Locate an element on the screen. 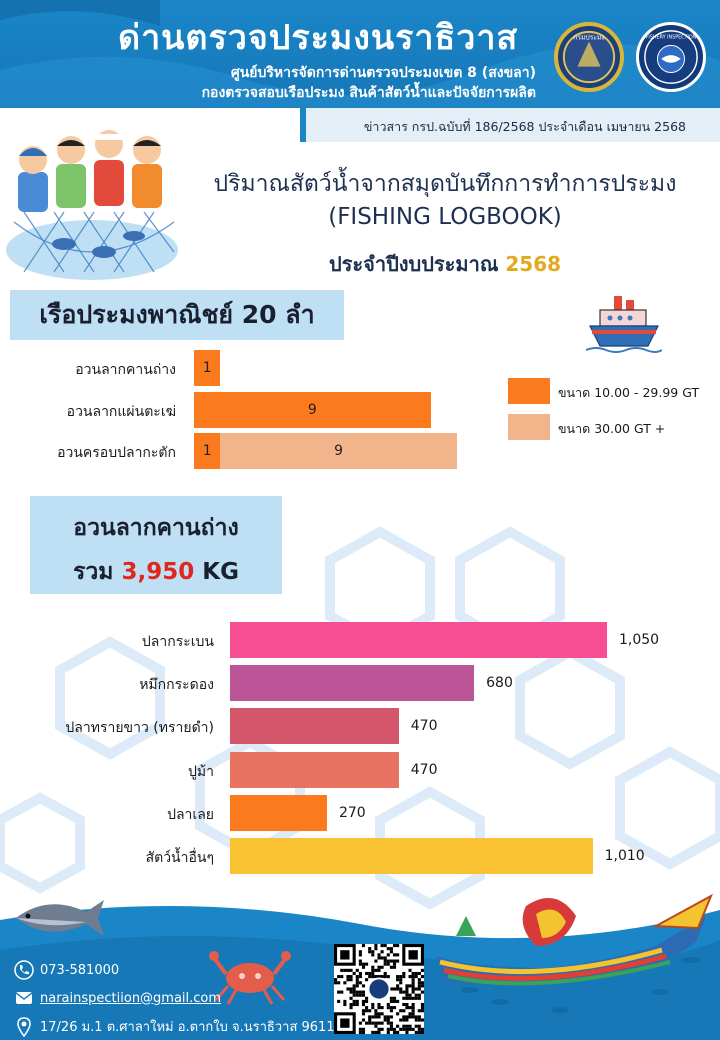 This screenshot has height=1040, width=720. catch-category-label: หมึกกระดอง is located at coordinates (176, 685).